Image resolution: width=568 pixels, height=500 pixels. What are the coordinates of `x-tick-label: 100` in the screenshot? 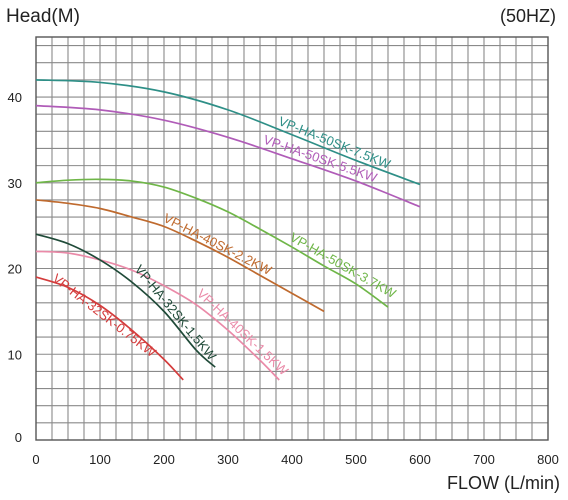 It's located at (100, 459).